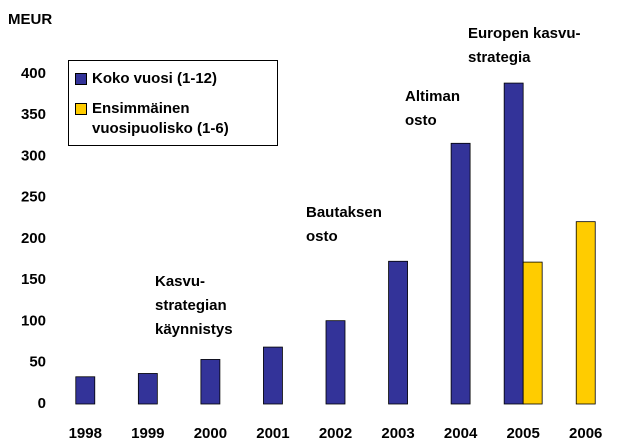 Image resolution: width=622 pixels, height=443 pixels. I want to click on y-axis-label: MEUR, so click(30, 19).